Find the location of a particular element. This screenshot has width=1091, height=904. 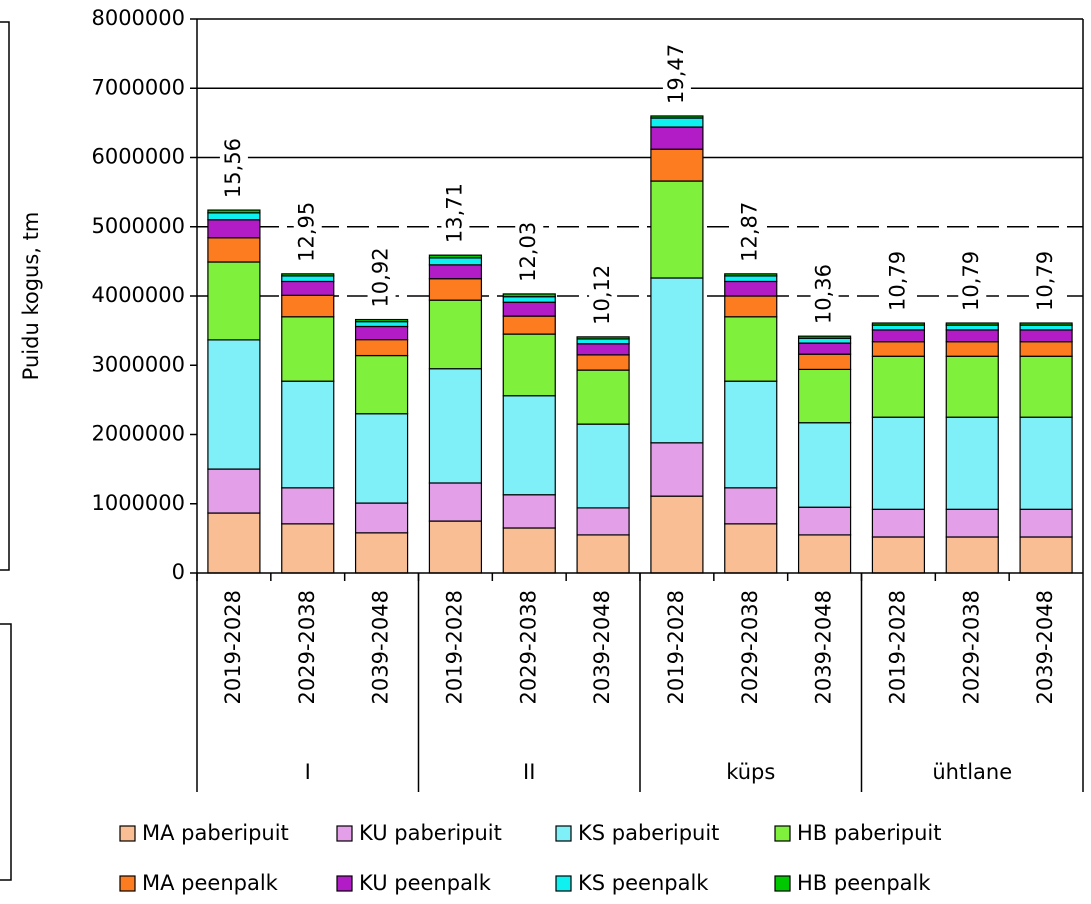

bar-annotation: 13,71 is located at coordinates (454, 213).